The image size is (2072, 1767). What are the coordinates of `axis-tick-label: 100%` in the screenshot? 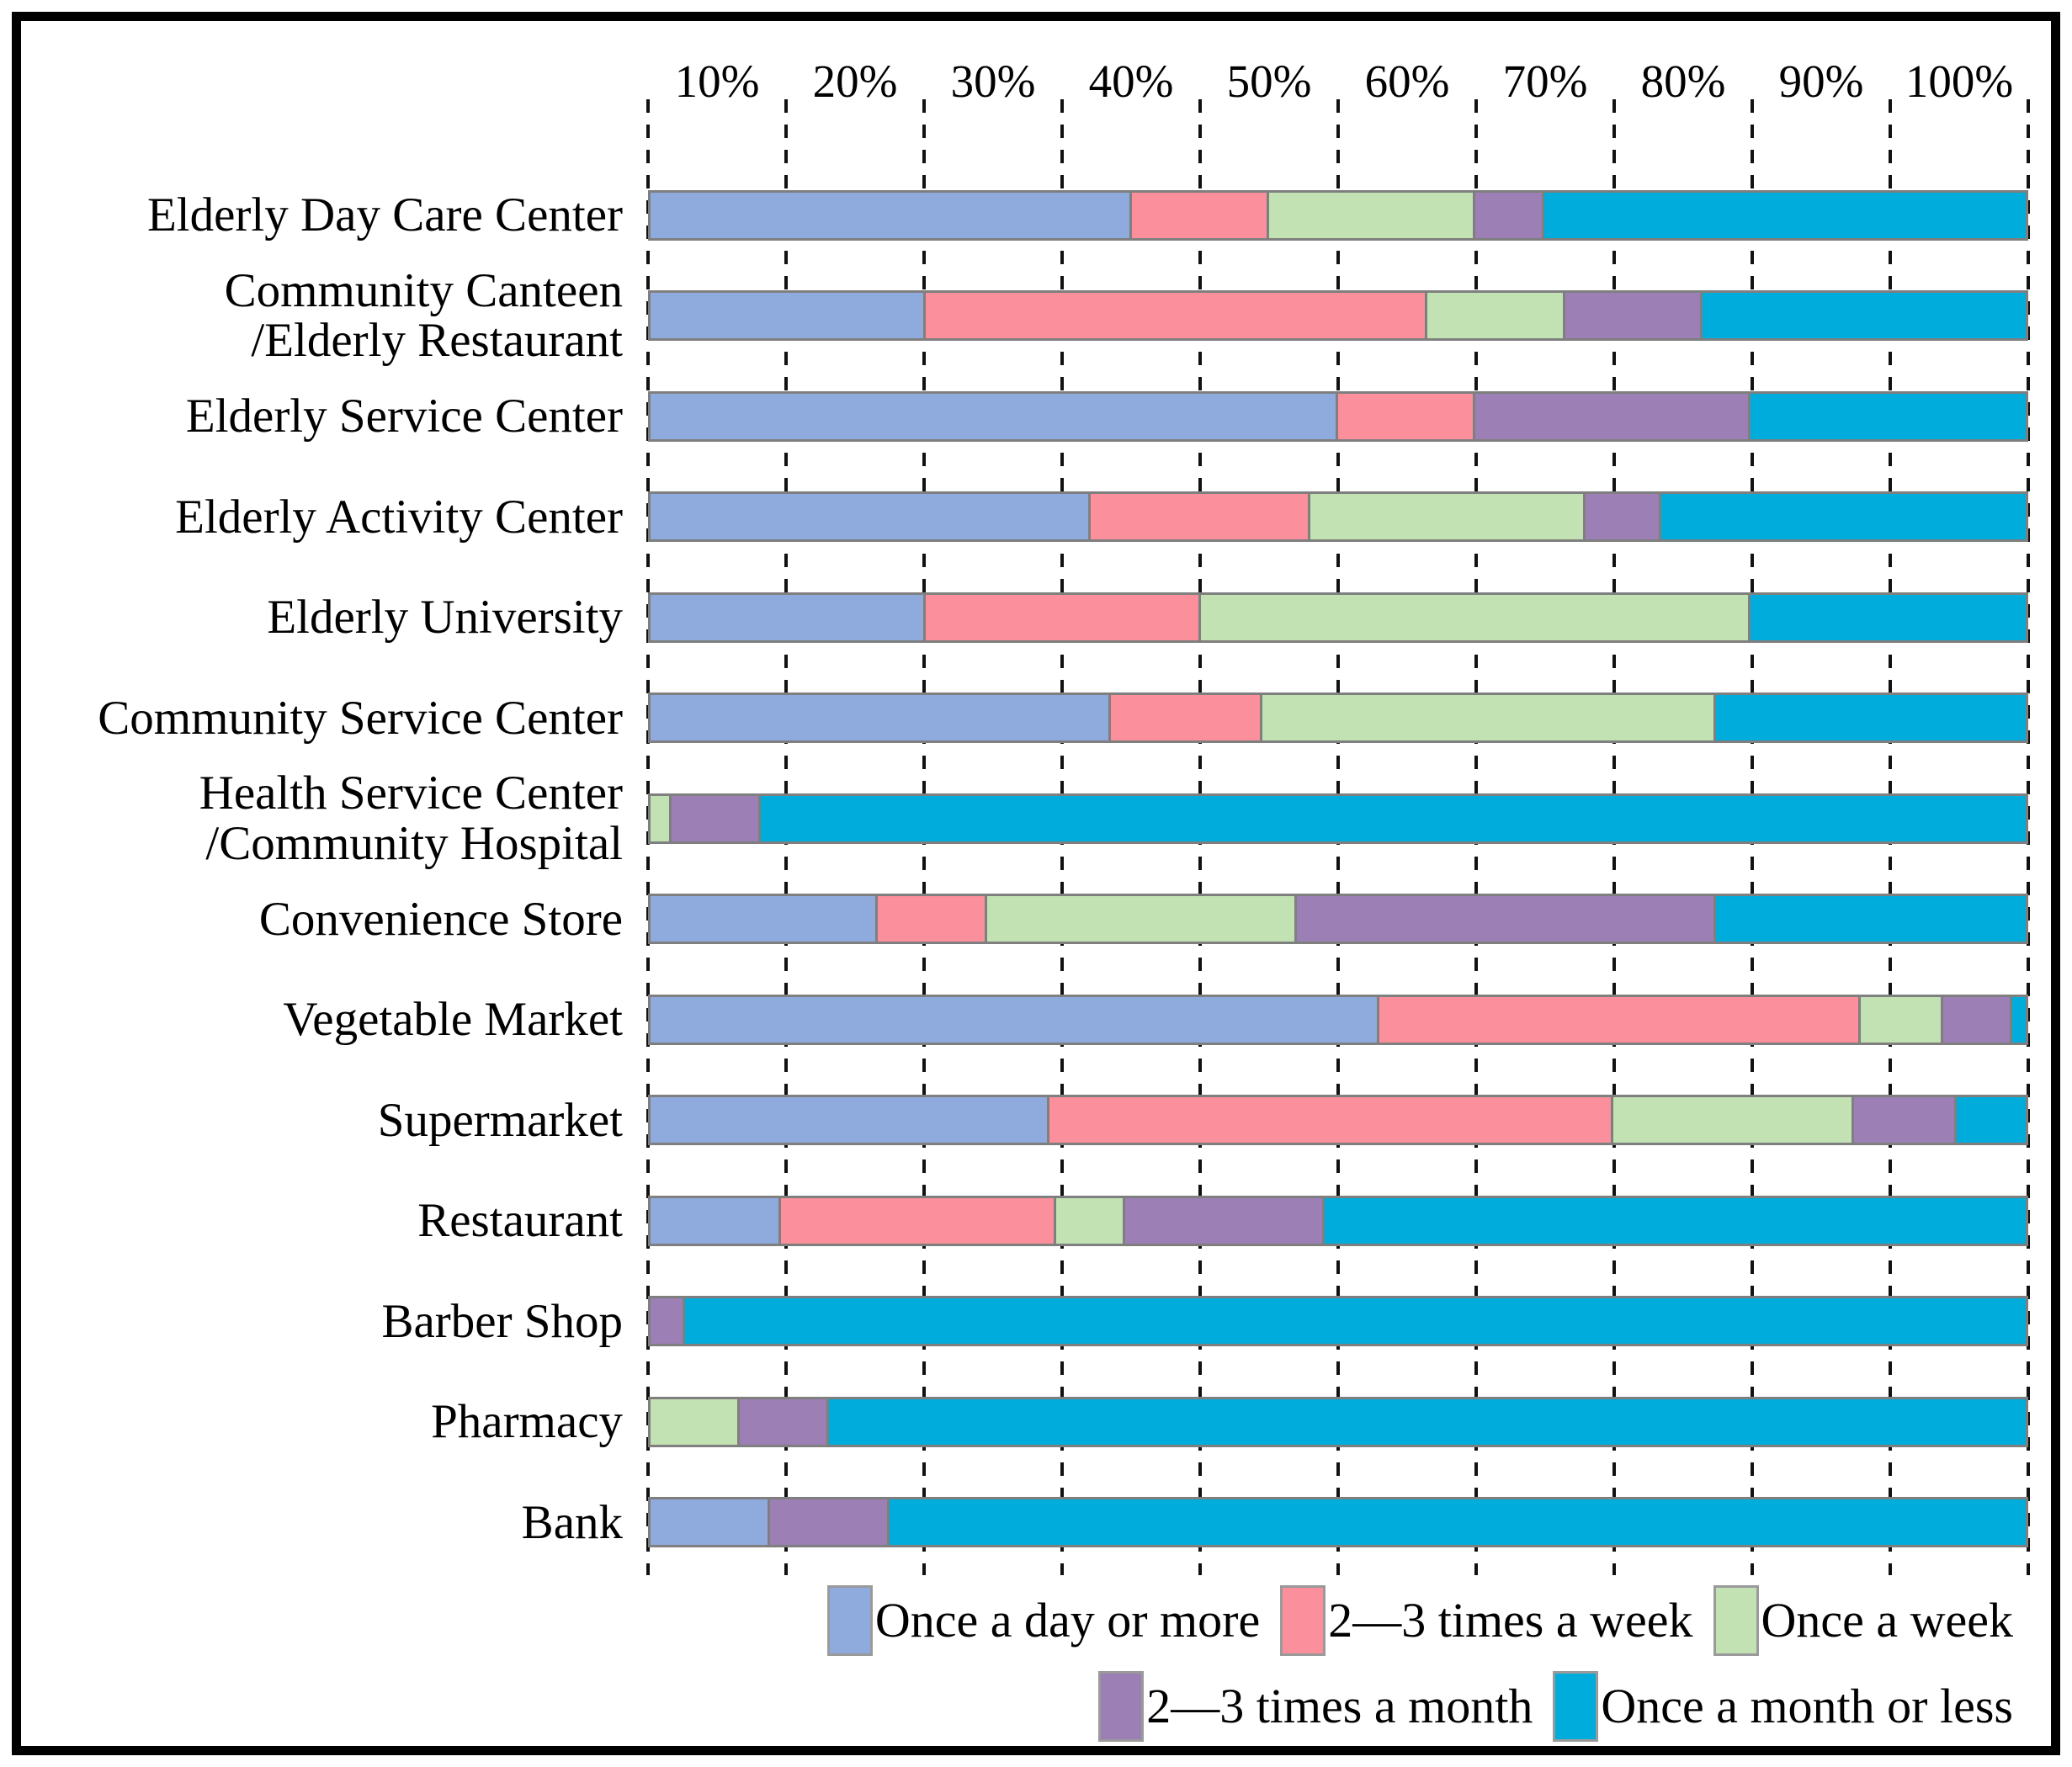 It's located at (1959, 81).